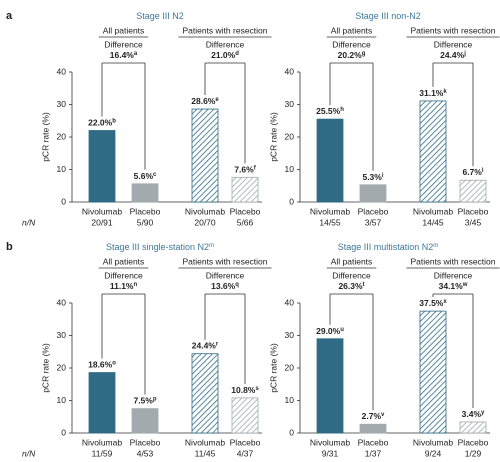  What do you see at coordinates (472, 414) in the screenshot?
I see `value-label-text: 3.4%` at bounding box center [472, 414].